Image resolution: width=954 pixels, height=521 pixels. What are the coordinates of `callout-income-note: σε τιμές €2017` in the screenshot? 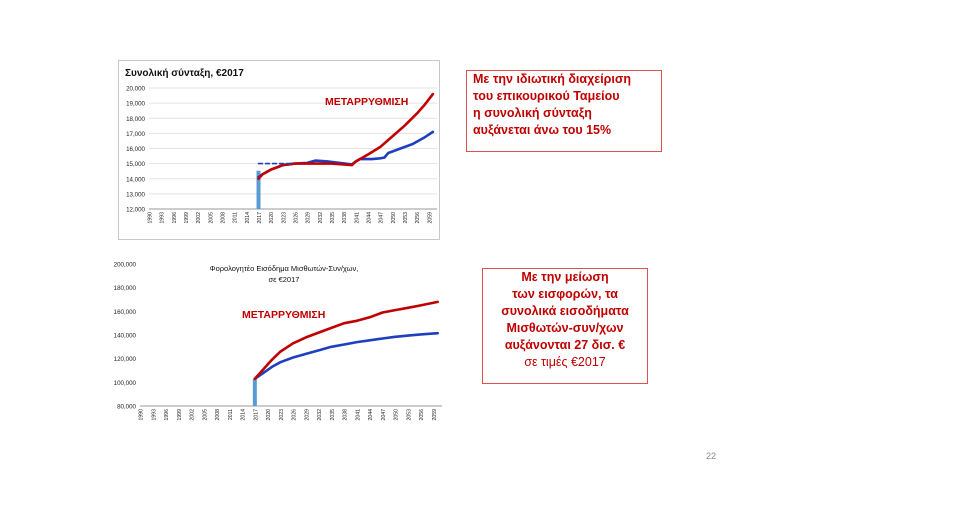 It's located at (565, 362).